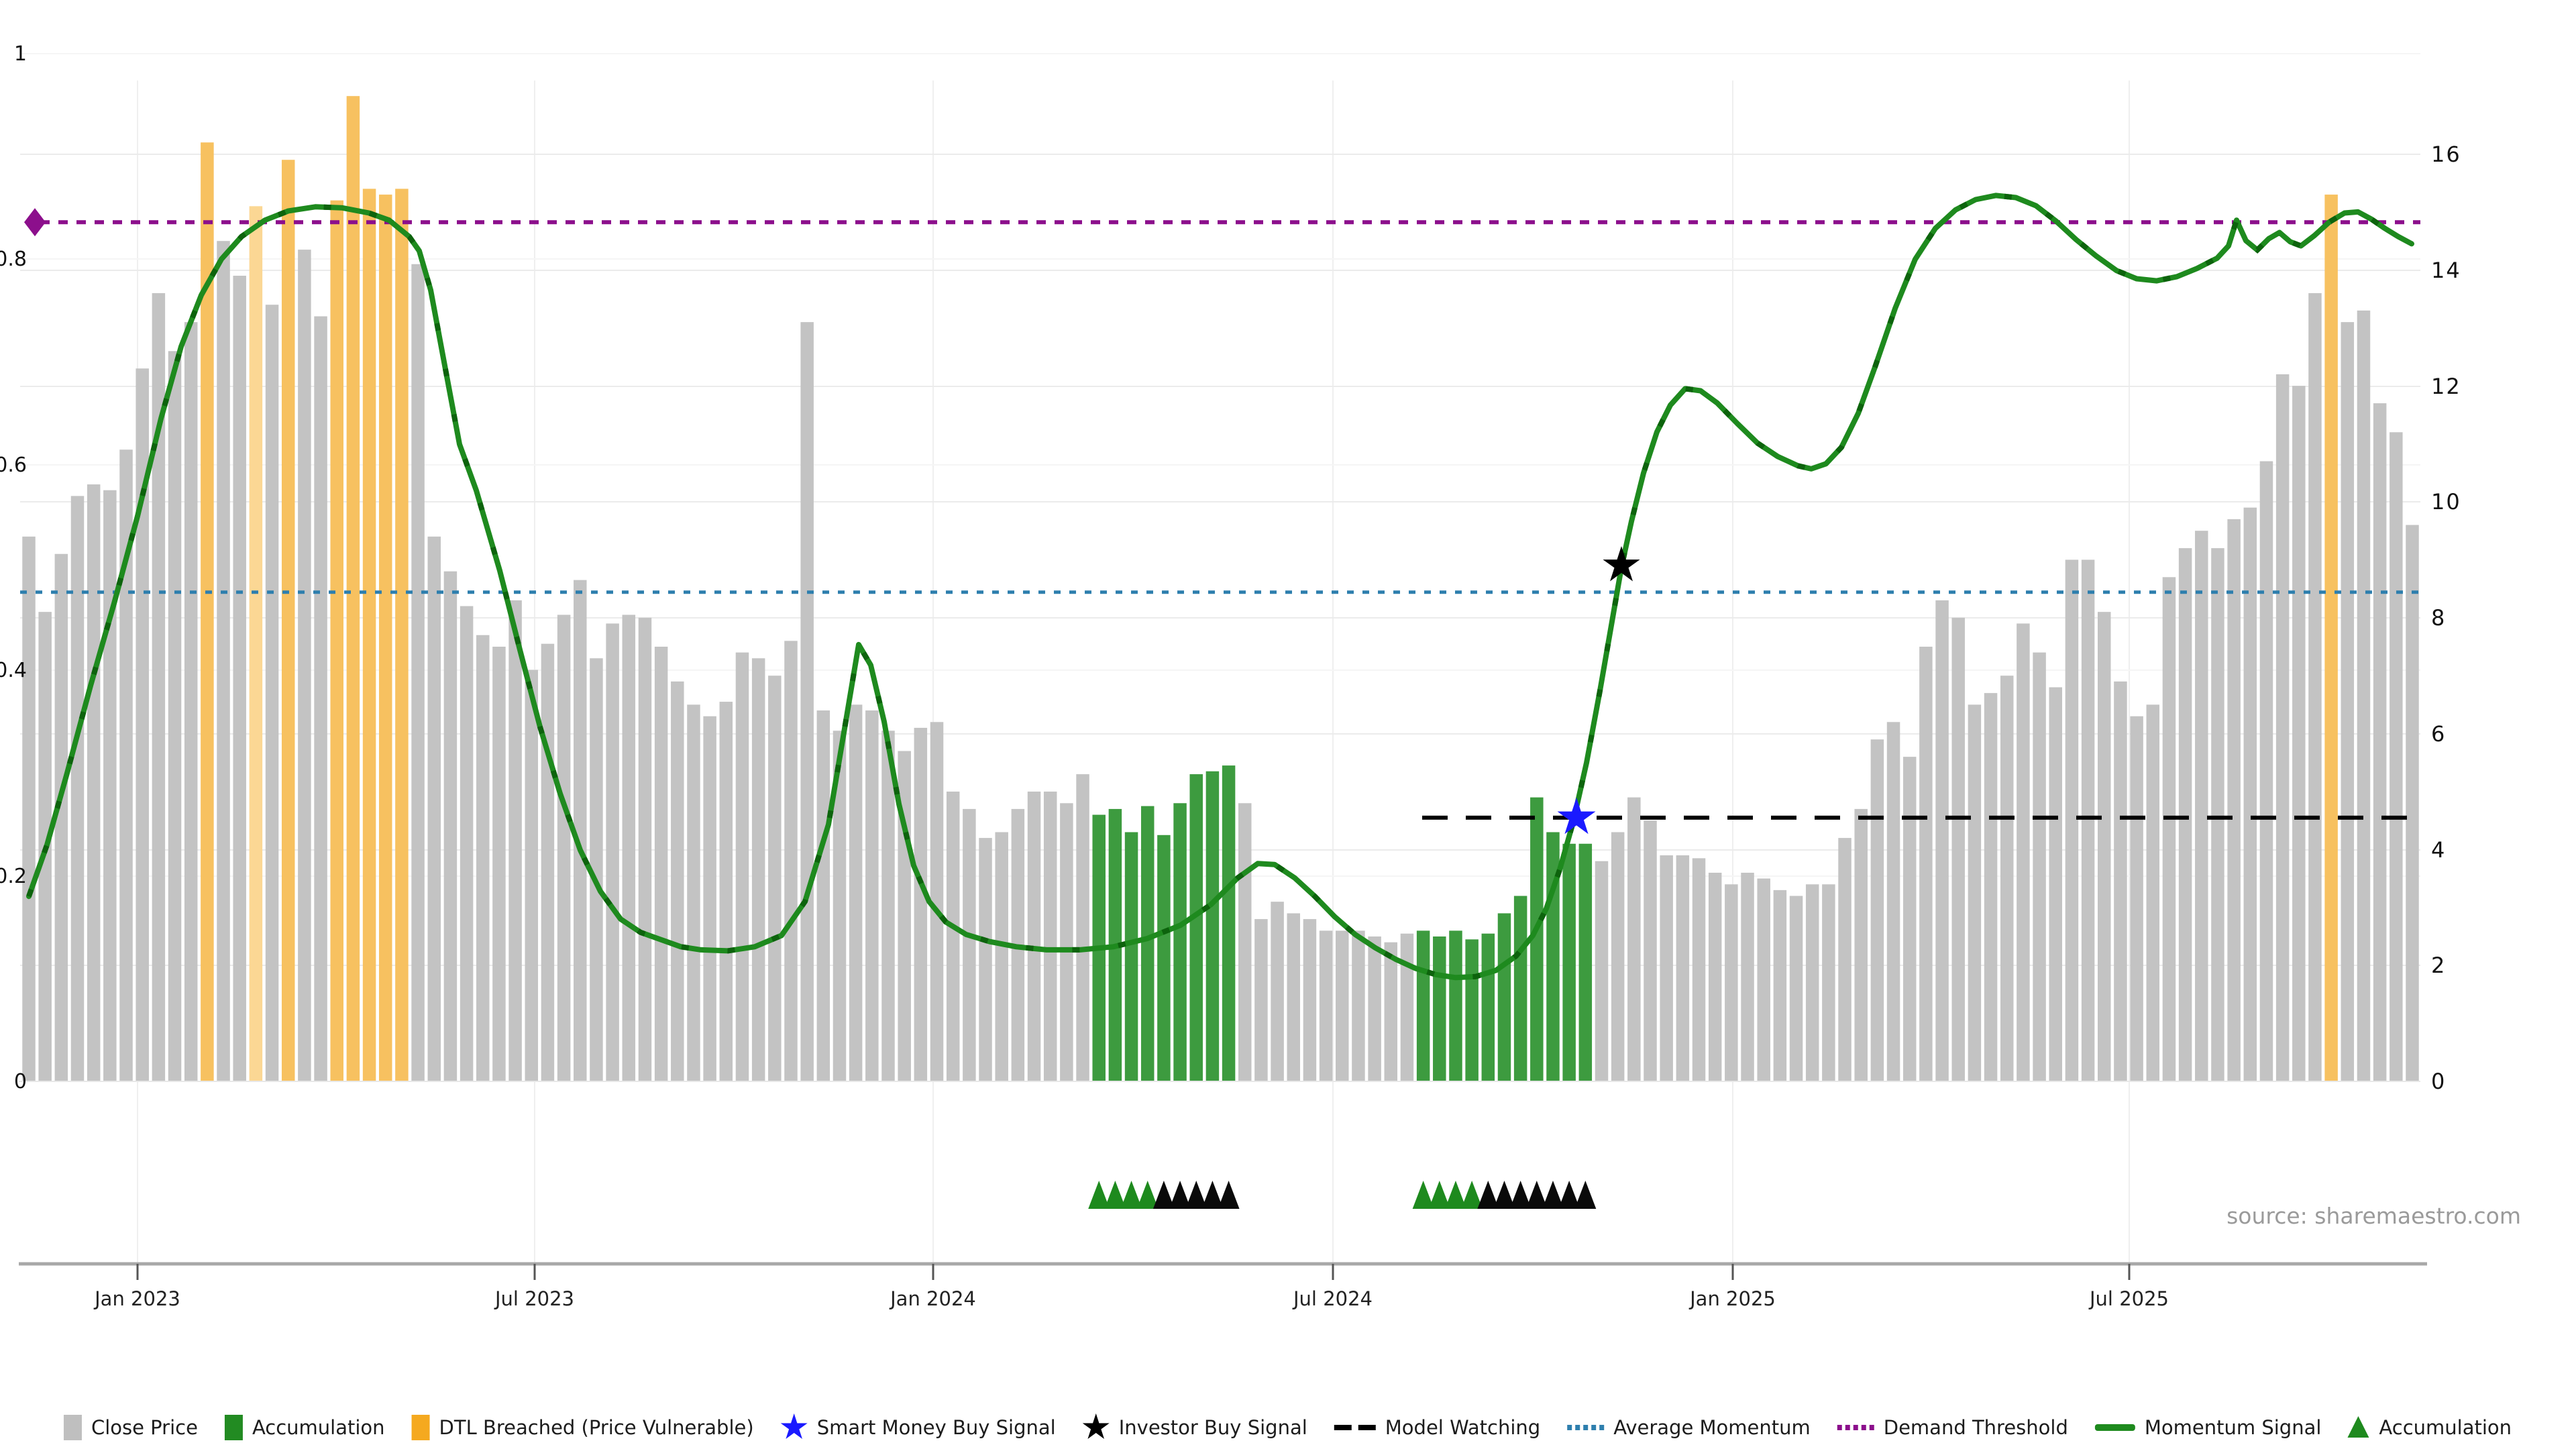 This screenshot has height=1449, width=2576. I want to click on smart-money-buy-star-icon, so click(1576, 816).